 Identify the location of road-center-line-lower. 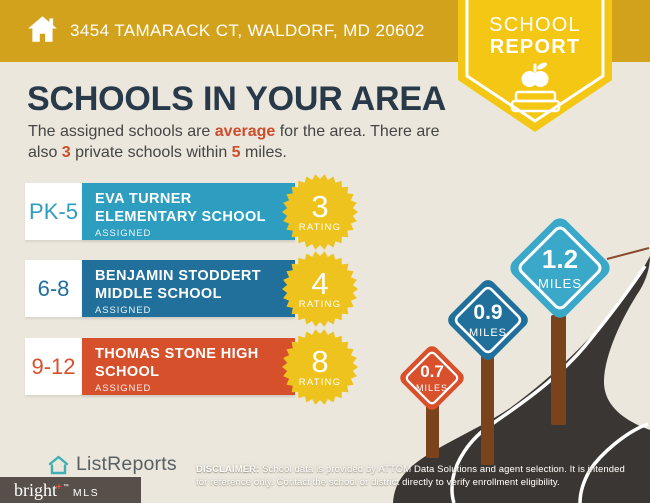
(613, 462).